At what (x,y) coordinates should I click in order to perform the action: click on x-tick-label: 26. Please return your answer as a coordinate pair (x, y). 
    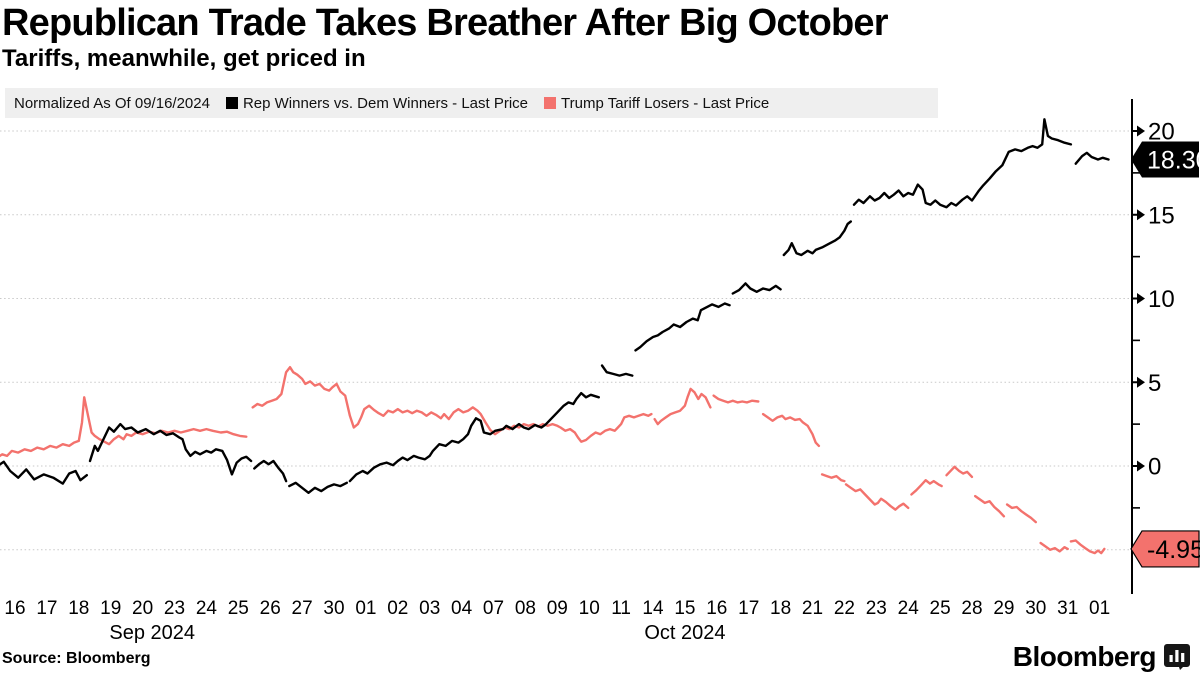
    Looking at the image, I should click on (270, 608).